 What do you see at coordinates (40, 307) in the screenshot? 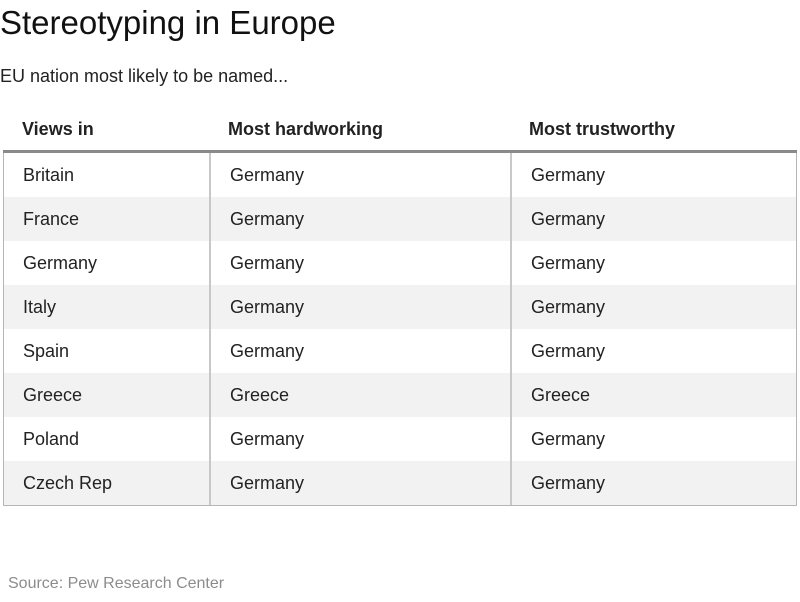
I see `table-cell-country: Italy` at bounding box center [40, 307].